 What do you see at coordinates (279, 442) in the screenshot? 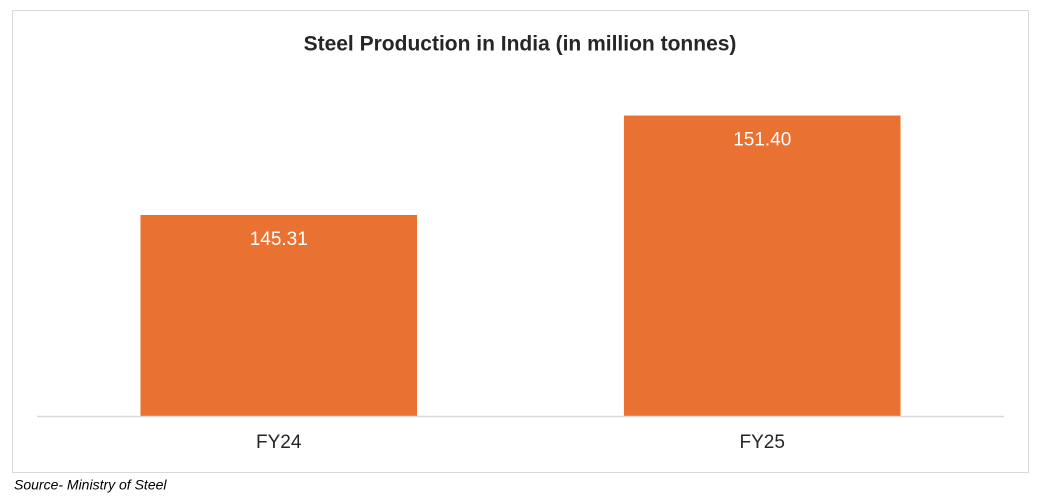
I see `x-tick-label: FY24` at bounding box center [279, 442].